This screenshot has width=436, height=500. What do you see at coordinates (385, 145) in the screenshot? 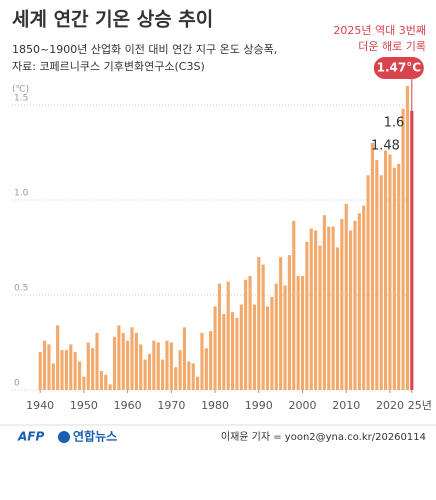
I see `value-label: 1.48` at bounding box center [385, 145].